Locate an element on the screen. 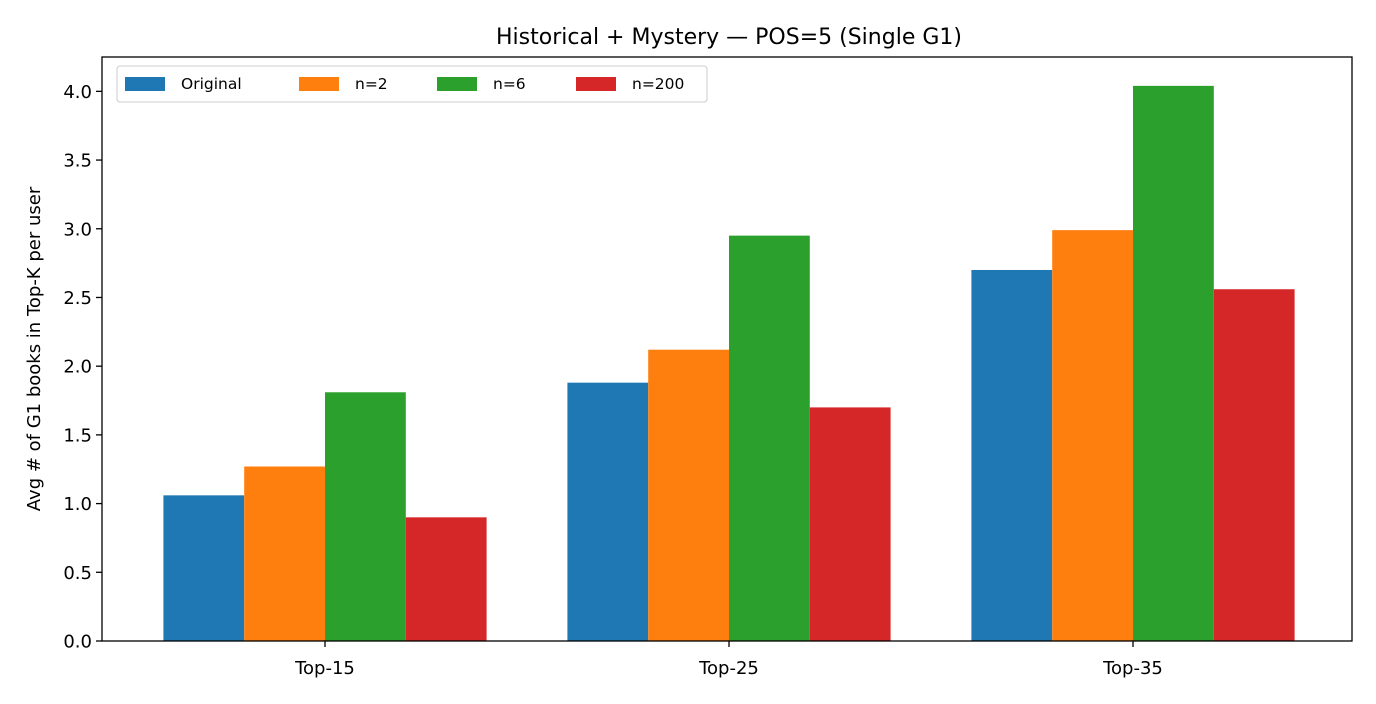  y-tick-label: 1.5 is located at coordinates (77, 435).